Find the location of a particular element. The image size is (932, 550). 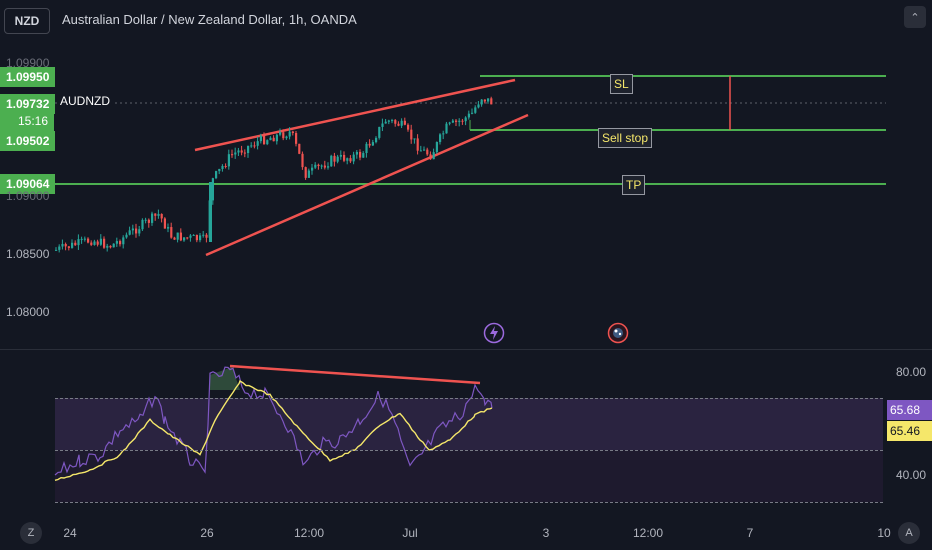

lightning-icon is located at coordinates (494, 333).